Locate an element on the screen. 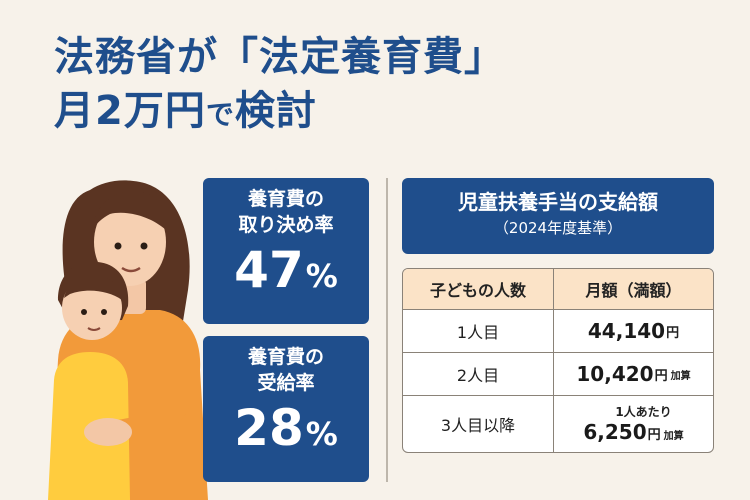  cell-amount: 44,140 円 is located at coordinates (633, 331).